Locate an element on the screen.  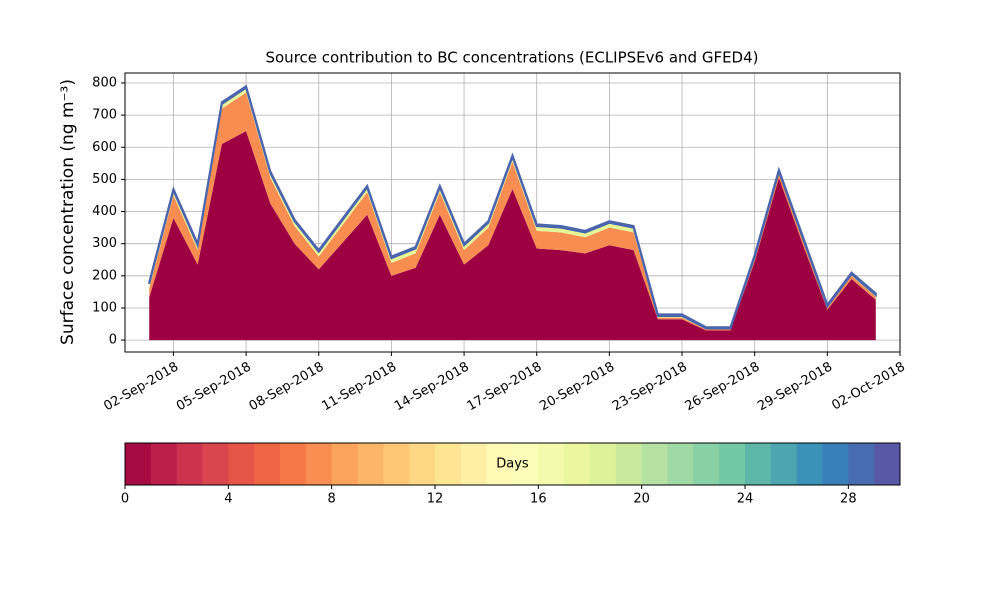
x-tick-label: 02-Sep-2018 is located at coordinates (141, 387).